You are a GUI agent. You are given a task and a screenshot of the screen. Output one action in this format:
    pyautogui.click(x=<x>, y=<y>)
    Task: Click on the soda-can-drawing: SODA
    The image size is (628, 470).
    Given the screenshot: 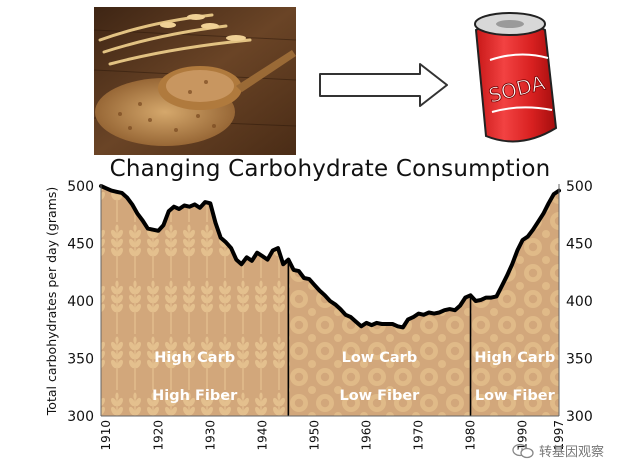 What is the action you would take?
    pyautogui.click(x=516, y=77)
    